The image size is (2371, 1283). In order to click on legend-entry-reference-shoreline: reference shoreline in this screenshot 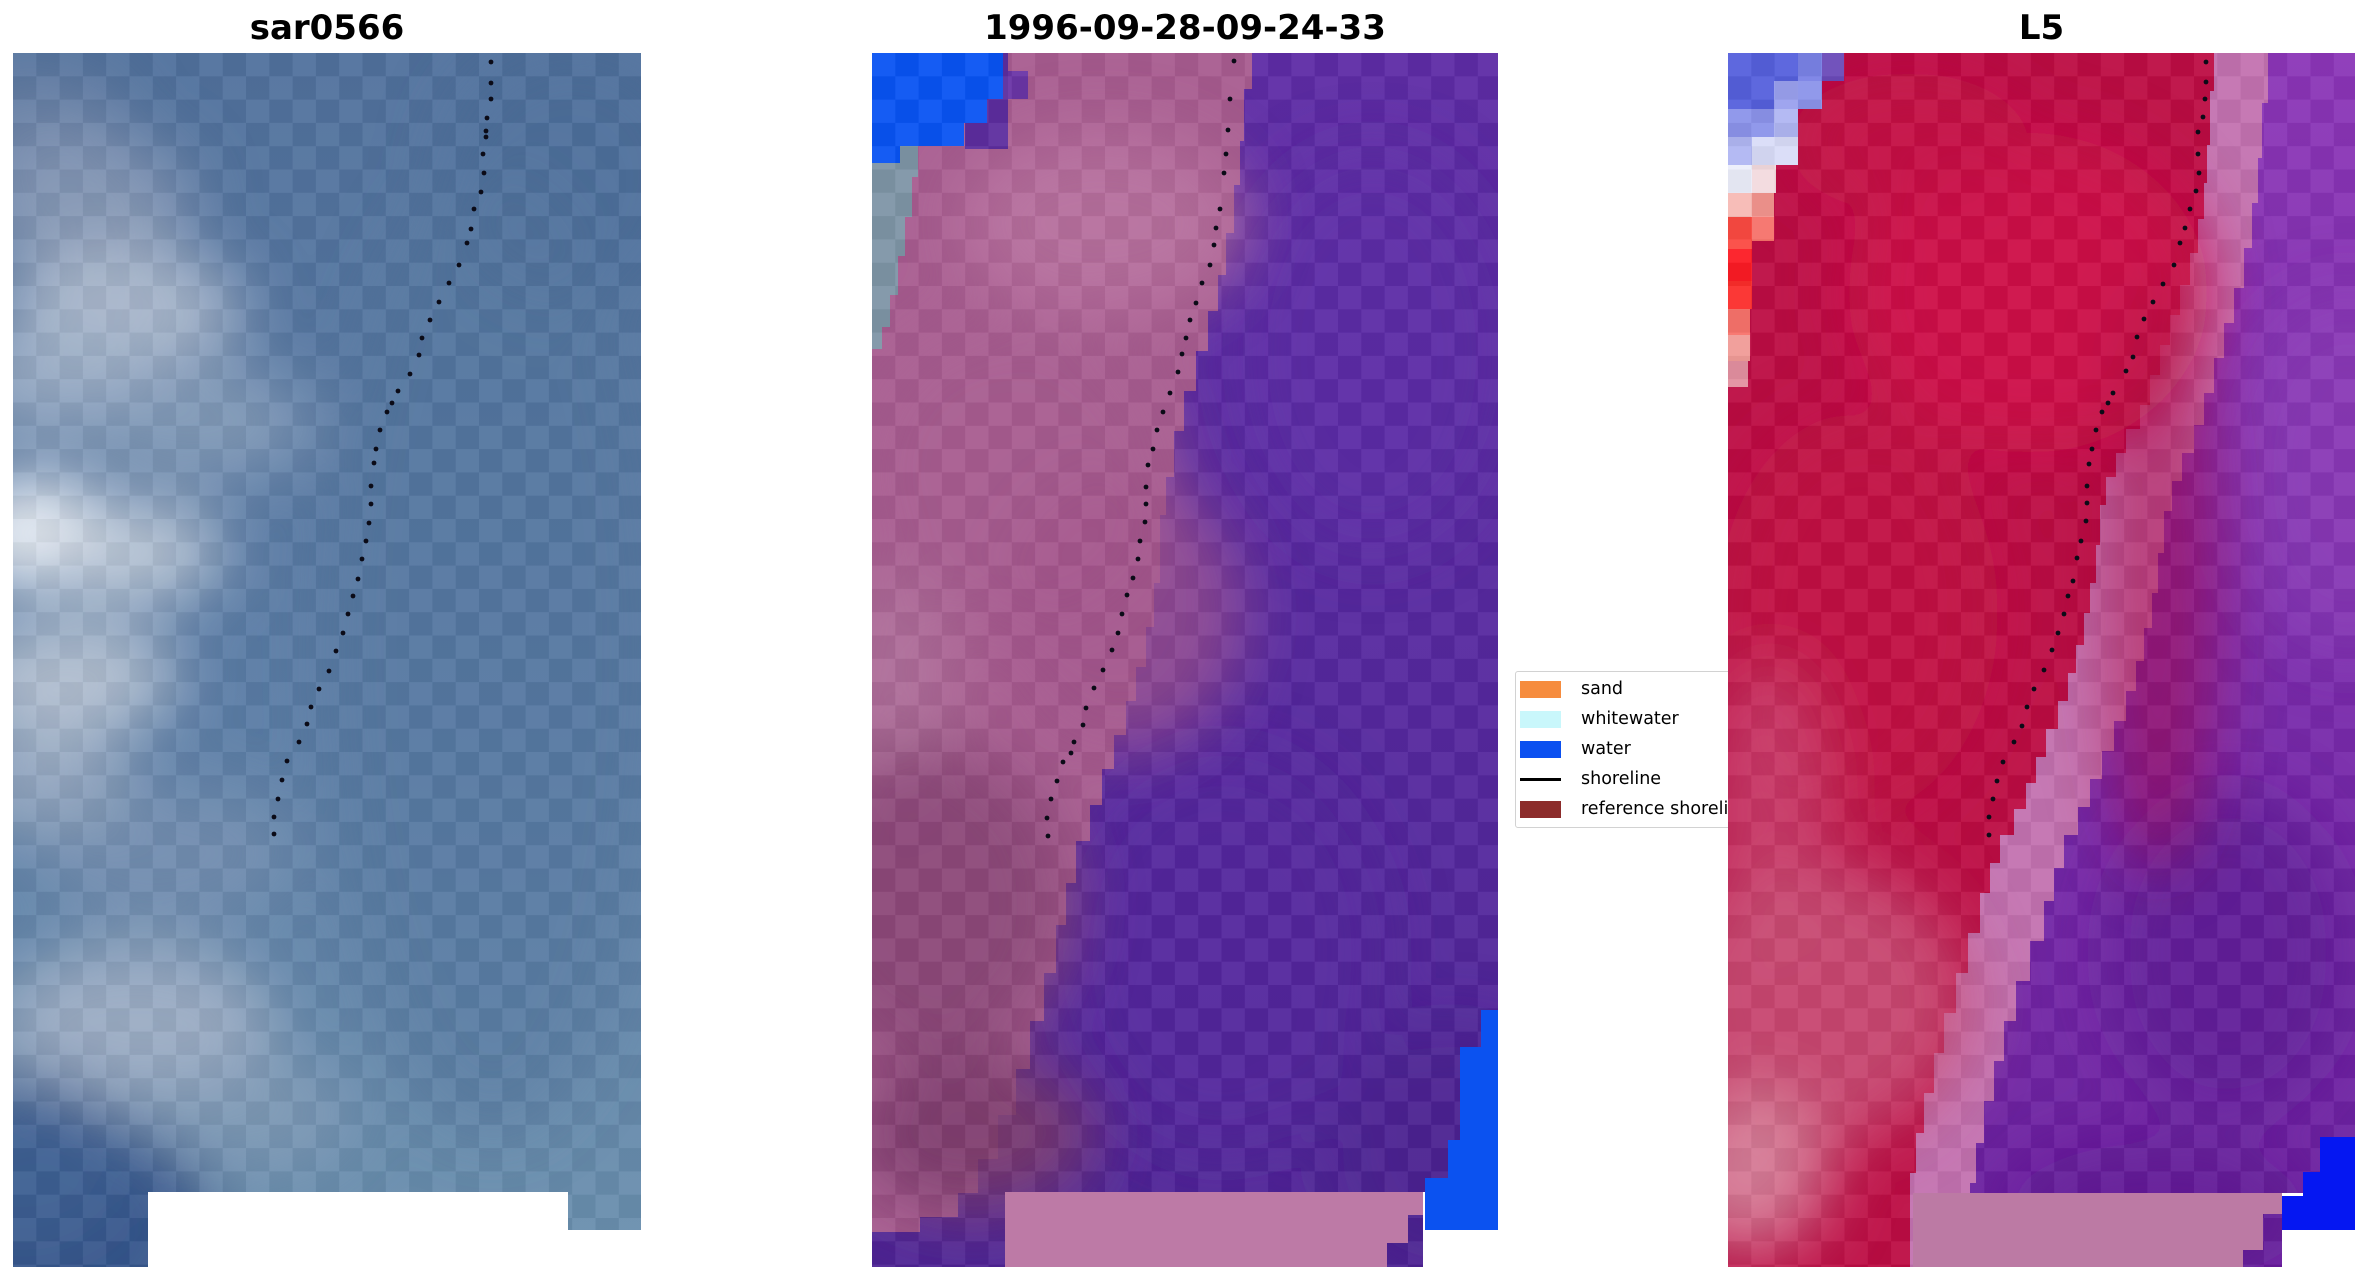, I will do `click(1637, 809)`.